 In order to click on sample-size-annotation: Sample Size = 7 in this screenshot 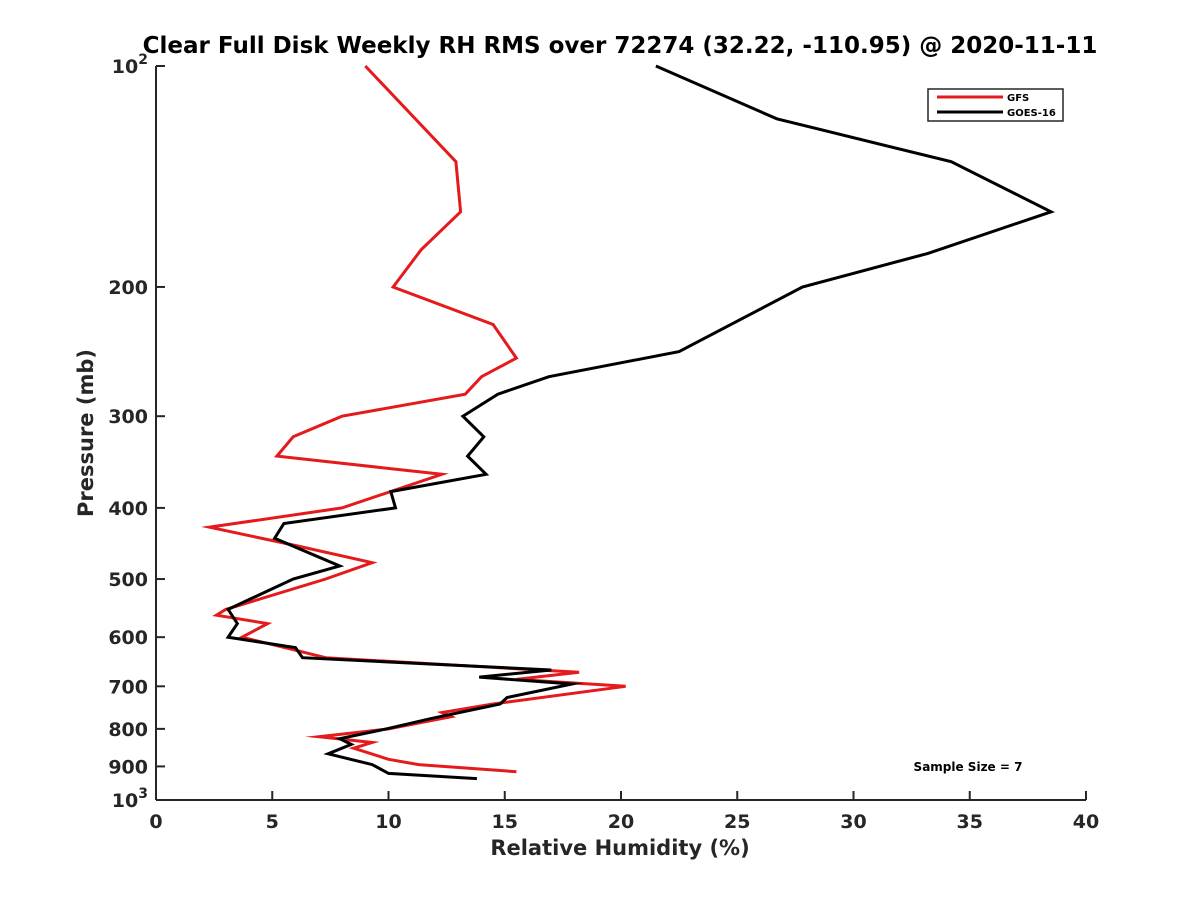, I will do `click(968, 767)`.